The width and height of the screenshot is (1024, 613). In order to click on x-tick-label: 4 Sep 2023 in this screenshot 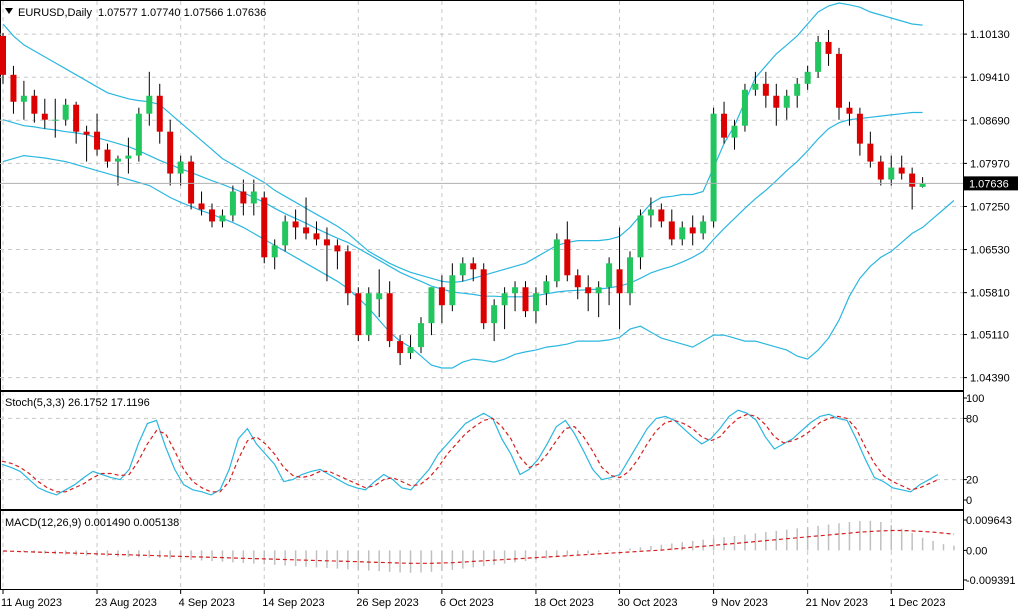, I will do `click(207, 603)`.